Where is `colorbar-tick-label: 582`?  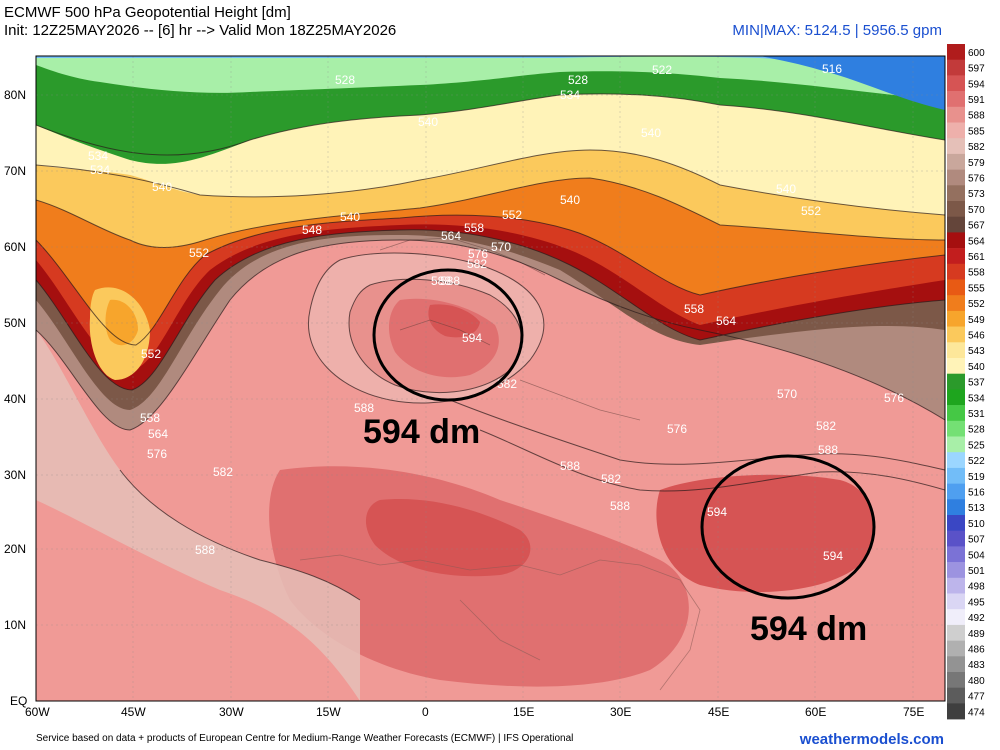 colorbar-tick-label: 582 is located at coordinates (976, 147).